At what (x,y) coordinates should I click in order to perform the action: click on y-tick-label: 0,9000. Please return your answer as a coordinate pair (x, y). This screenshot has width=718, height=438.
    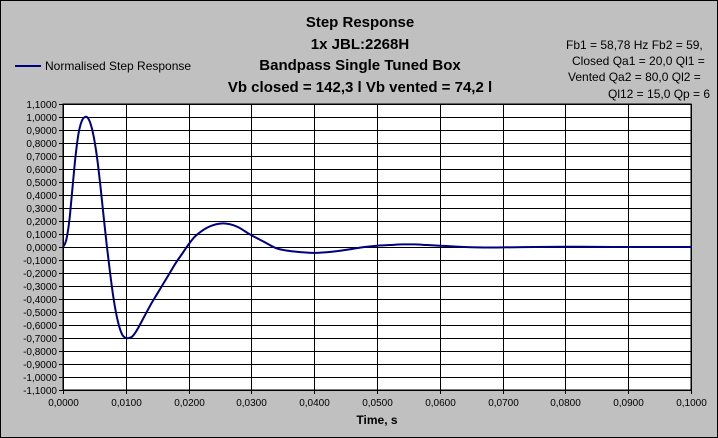
    Looking at the image, I should click on (41, 131).